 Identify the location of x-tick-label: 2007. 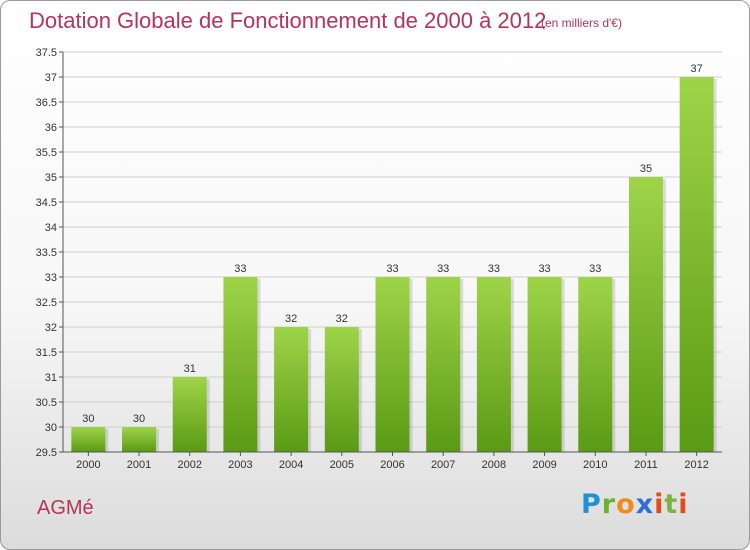
(443, 465).